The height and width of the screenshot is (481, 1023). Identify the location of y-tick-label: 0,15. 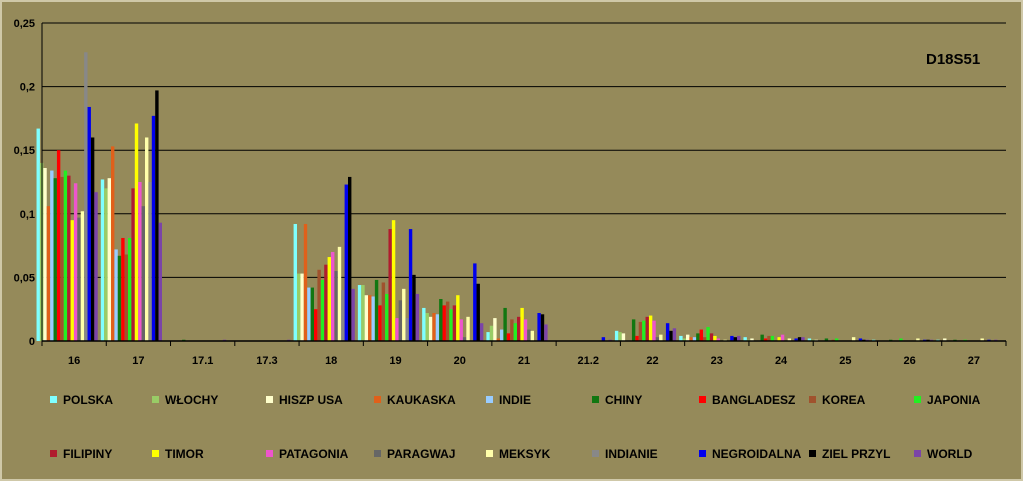
(24, 151).